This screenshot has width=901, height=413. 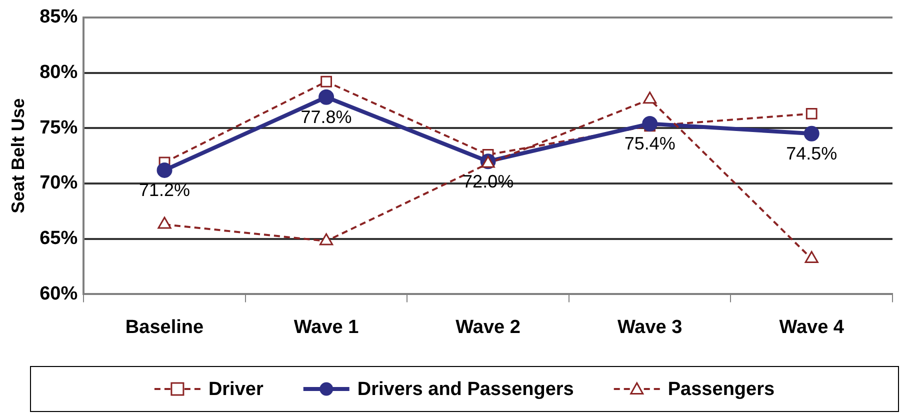 I want to click on x-tick-label: Wave 3, so click(x=649, y=327).